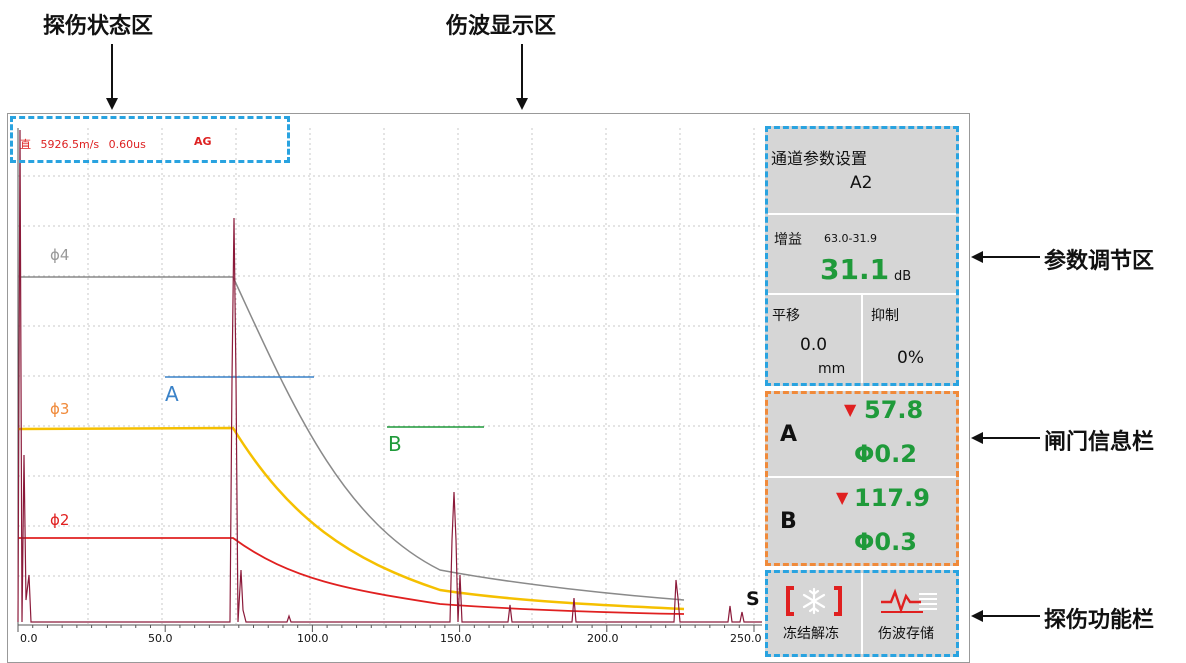  I want to click on save-wave-button: 伤波存储, so click(909, 613).